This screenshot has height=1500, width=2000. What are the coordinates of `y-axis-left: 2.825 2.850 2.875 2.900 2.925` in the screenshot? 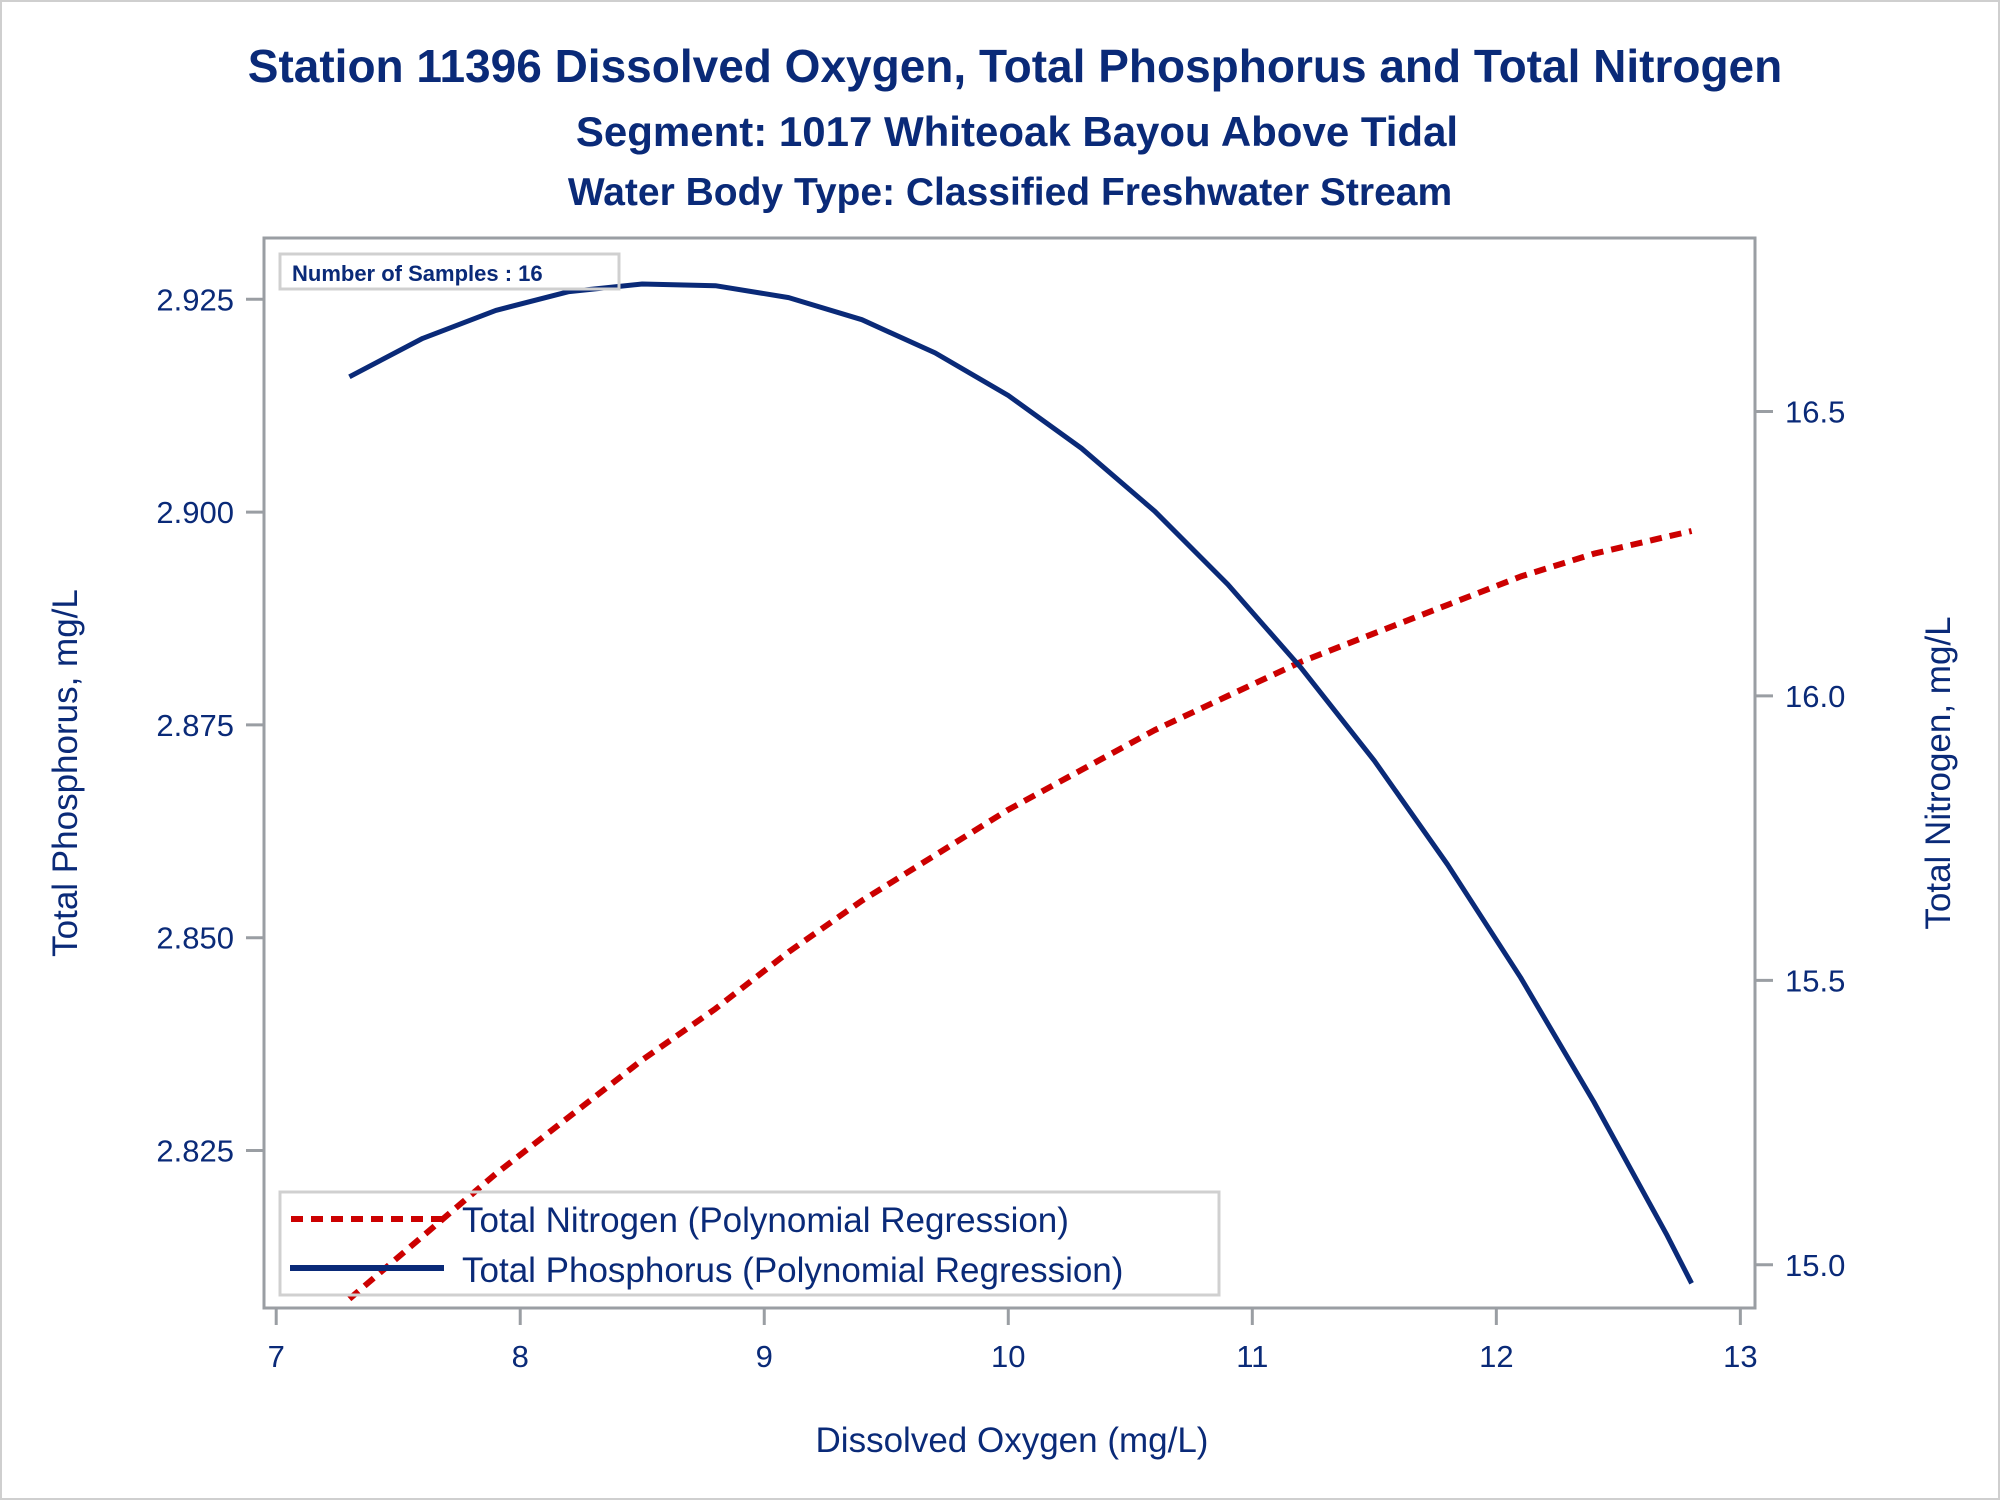 It's located at (210, 725).